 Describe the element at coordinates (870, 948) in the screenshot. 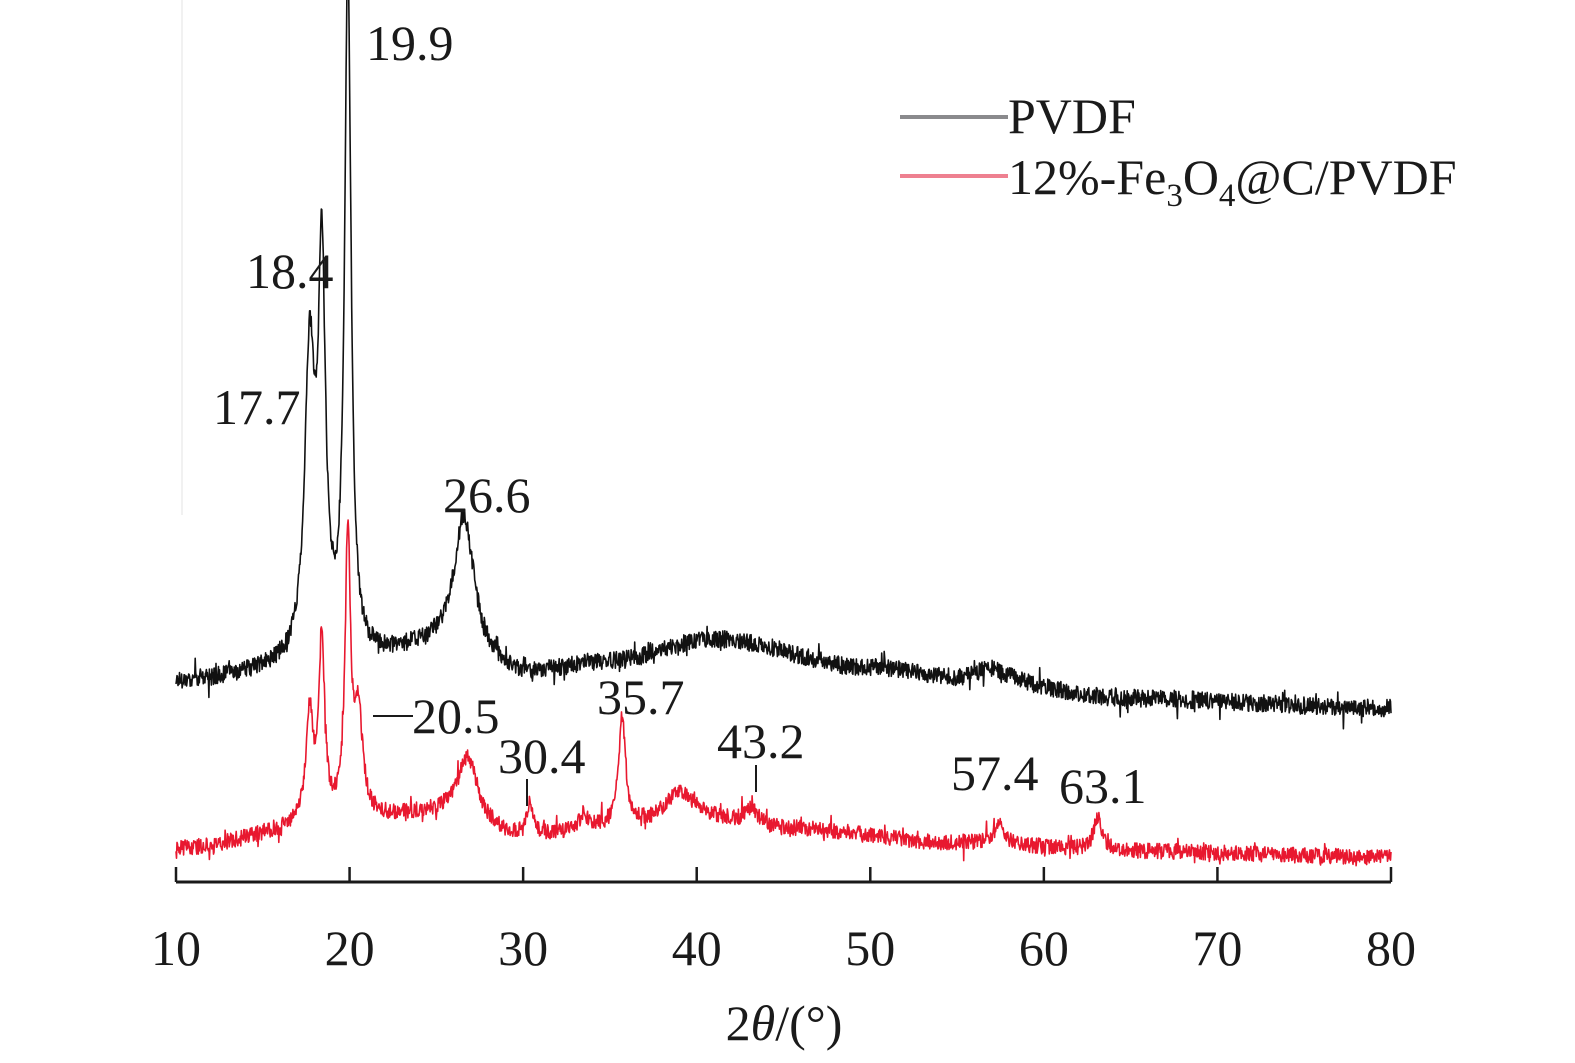

I see `x-tick-label: 50` at that location.